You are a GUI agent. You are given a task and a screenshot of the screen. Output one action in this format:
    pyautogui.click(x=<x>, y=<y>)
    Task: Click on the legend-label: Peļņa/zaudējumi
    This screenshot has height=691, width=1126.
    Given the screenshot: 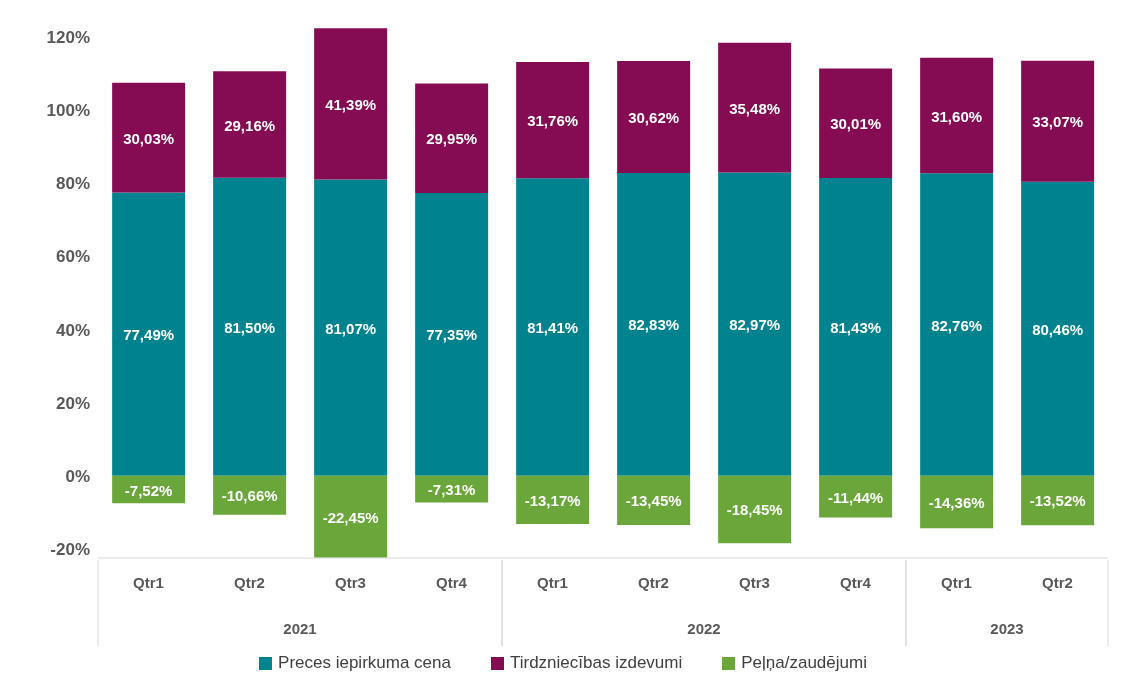 What is the action you would take?
    pyautogui.click(x=803, y=663)
    